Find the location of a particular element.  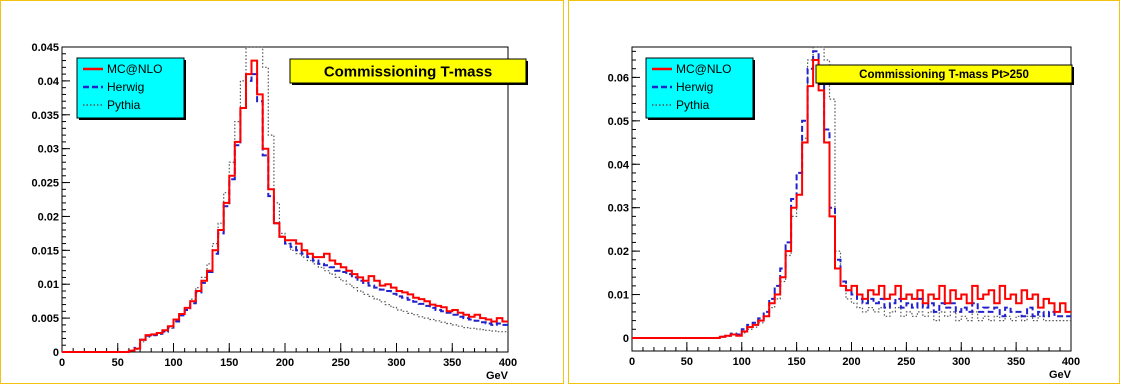

y-tick-label: 0.05 is located at coordinates (618, 122).